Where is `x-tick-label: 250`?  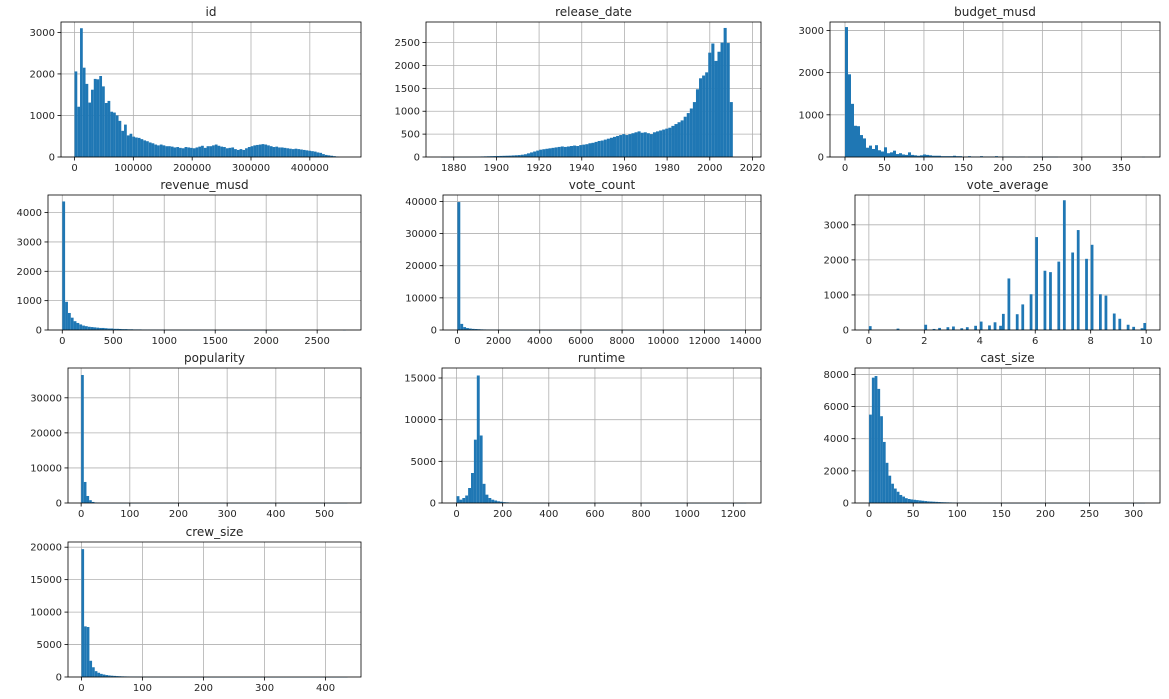
x-tick-label: 250 is located at coordinates (1042, 168).